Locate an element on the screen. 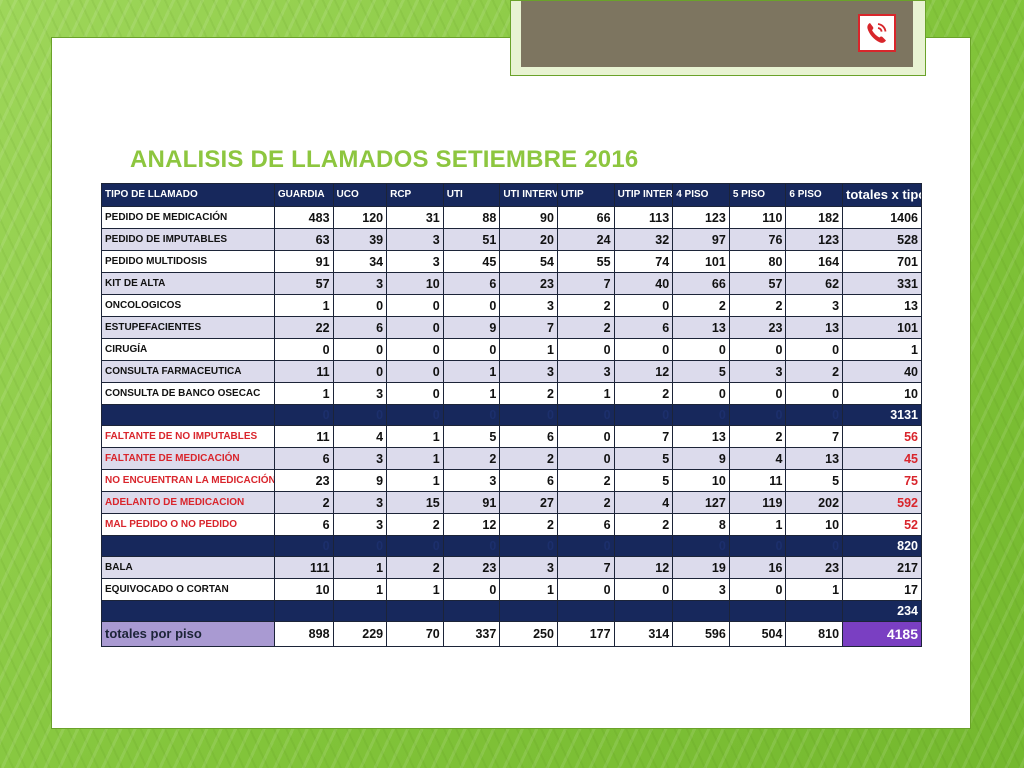 The image size is (1024, 768). column-header: UCO is located at coordinates (360, 195).